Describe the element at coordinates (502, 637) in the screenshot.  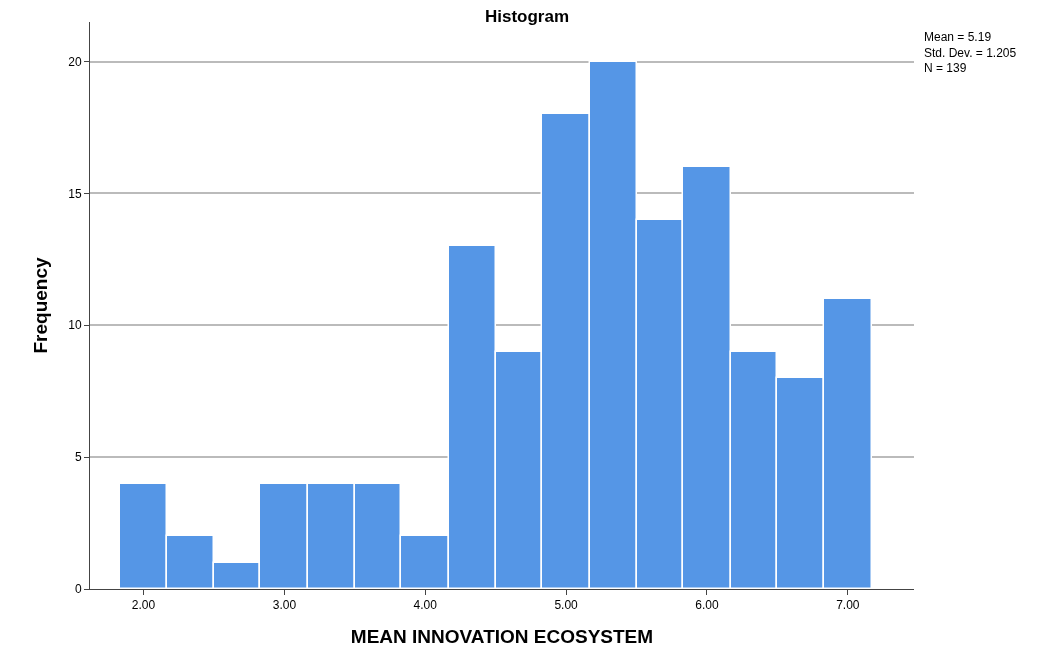
I see `x-axis-title: MEAN INNOVATION ECOSYSTEM` at that location.